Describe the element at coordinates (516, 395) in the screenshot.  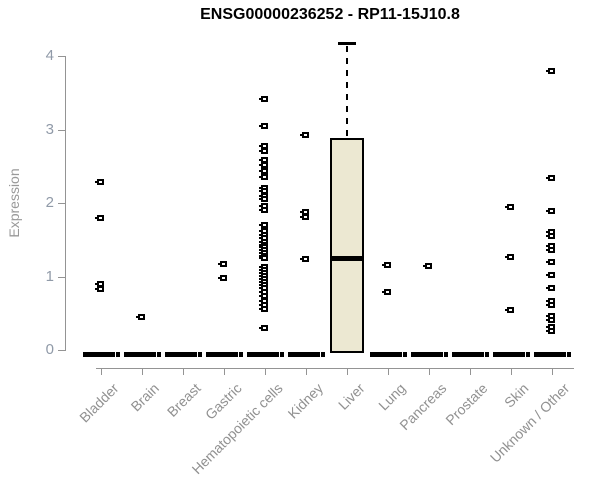
I see `category-label: Skin` at that location.